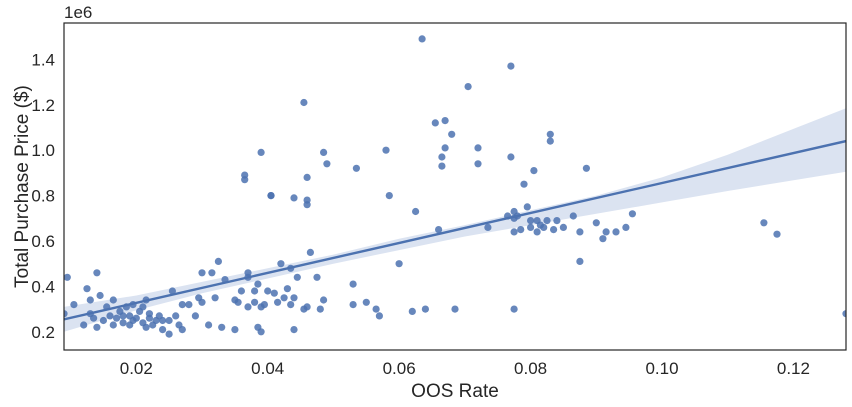 This screenshot has width=852, height=407. Describe the element at coordinates (43, 59) in the screenshot. I see `y-tick-label: 1.4` at that location.